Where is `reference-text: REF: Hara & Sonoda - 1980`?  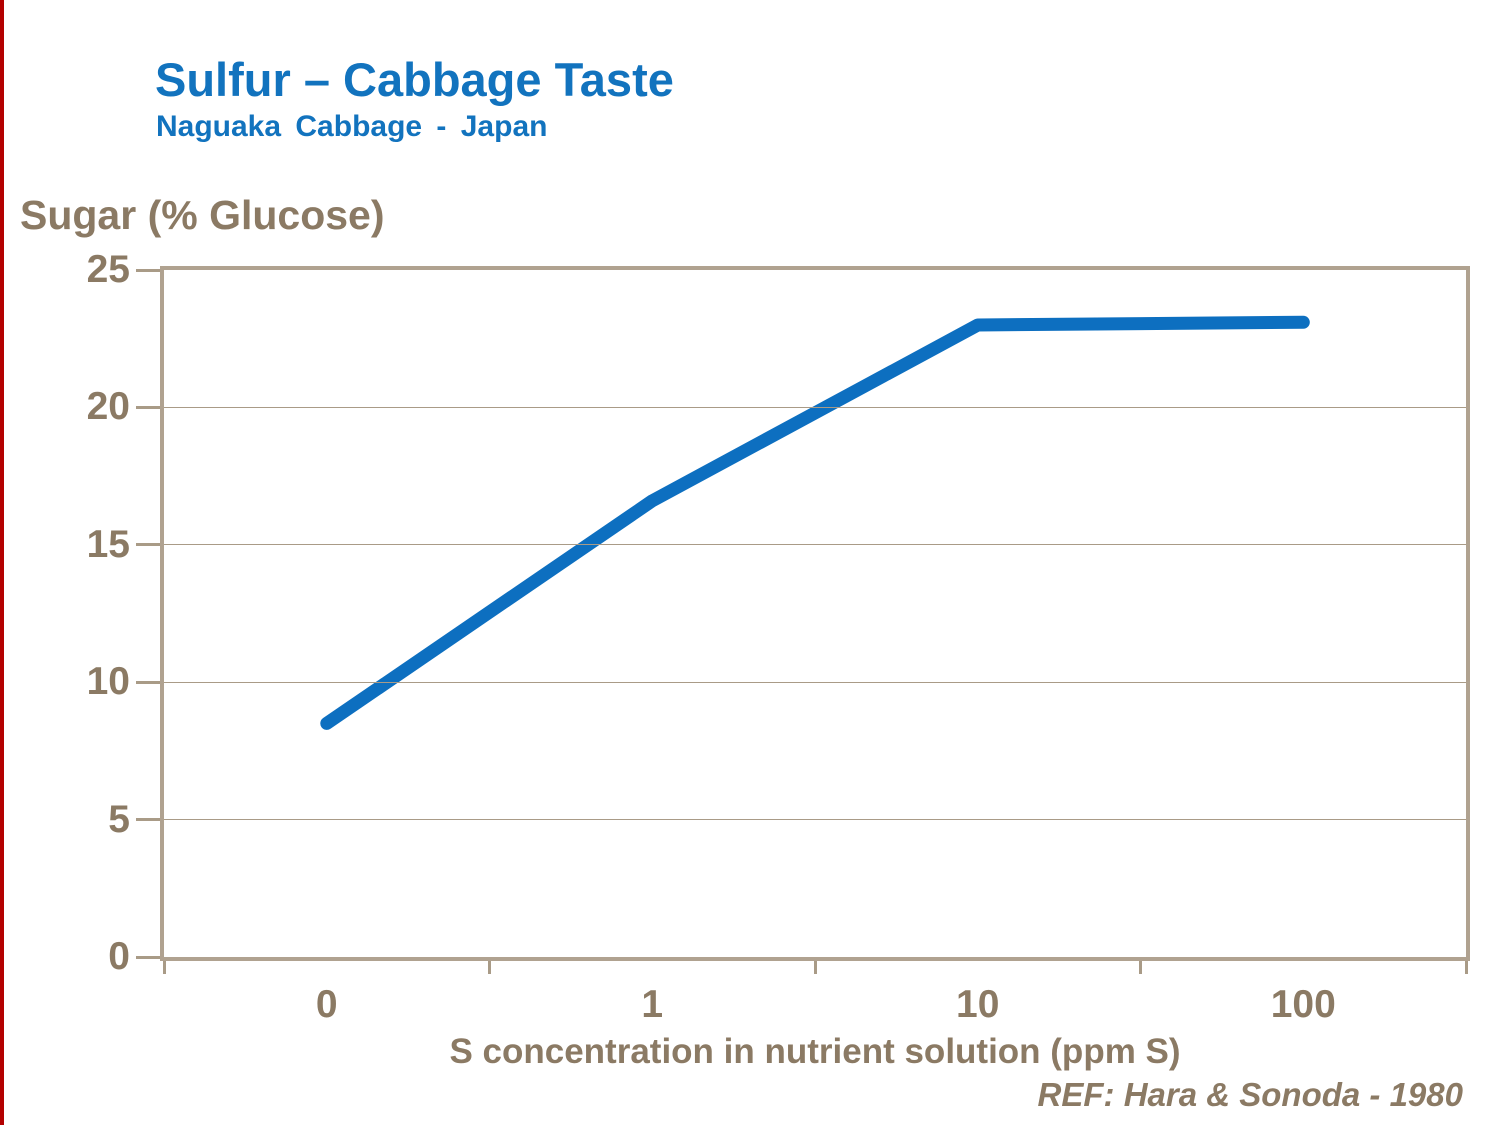 reference-text: REF: Hara & Sonoda - 1980 is located at coordinates (1250, 1094).